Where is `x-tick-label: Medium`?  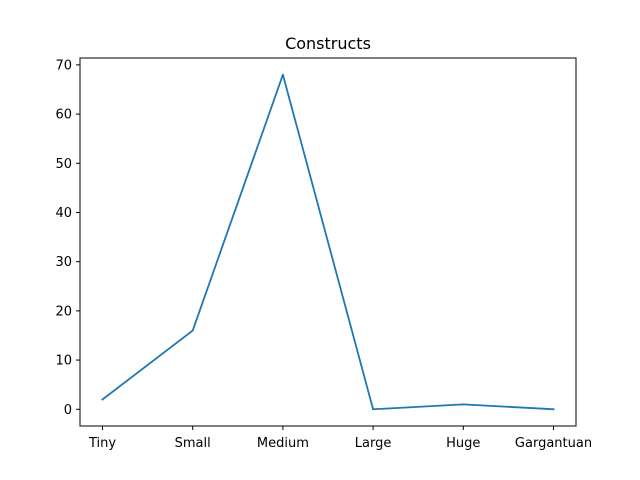
x-tick-label: Medium is located at coordinates (283, 443).